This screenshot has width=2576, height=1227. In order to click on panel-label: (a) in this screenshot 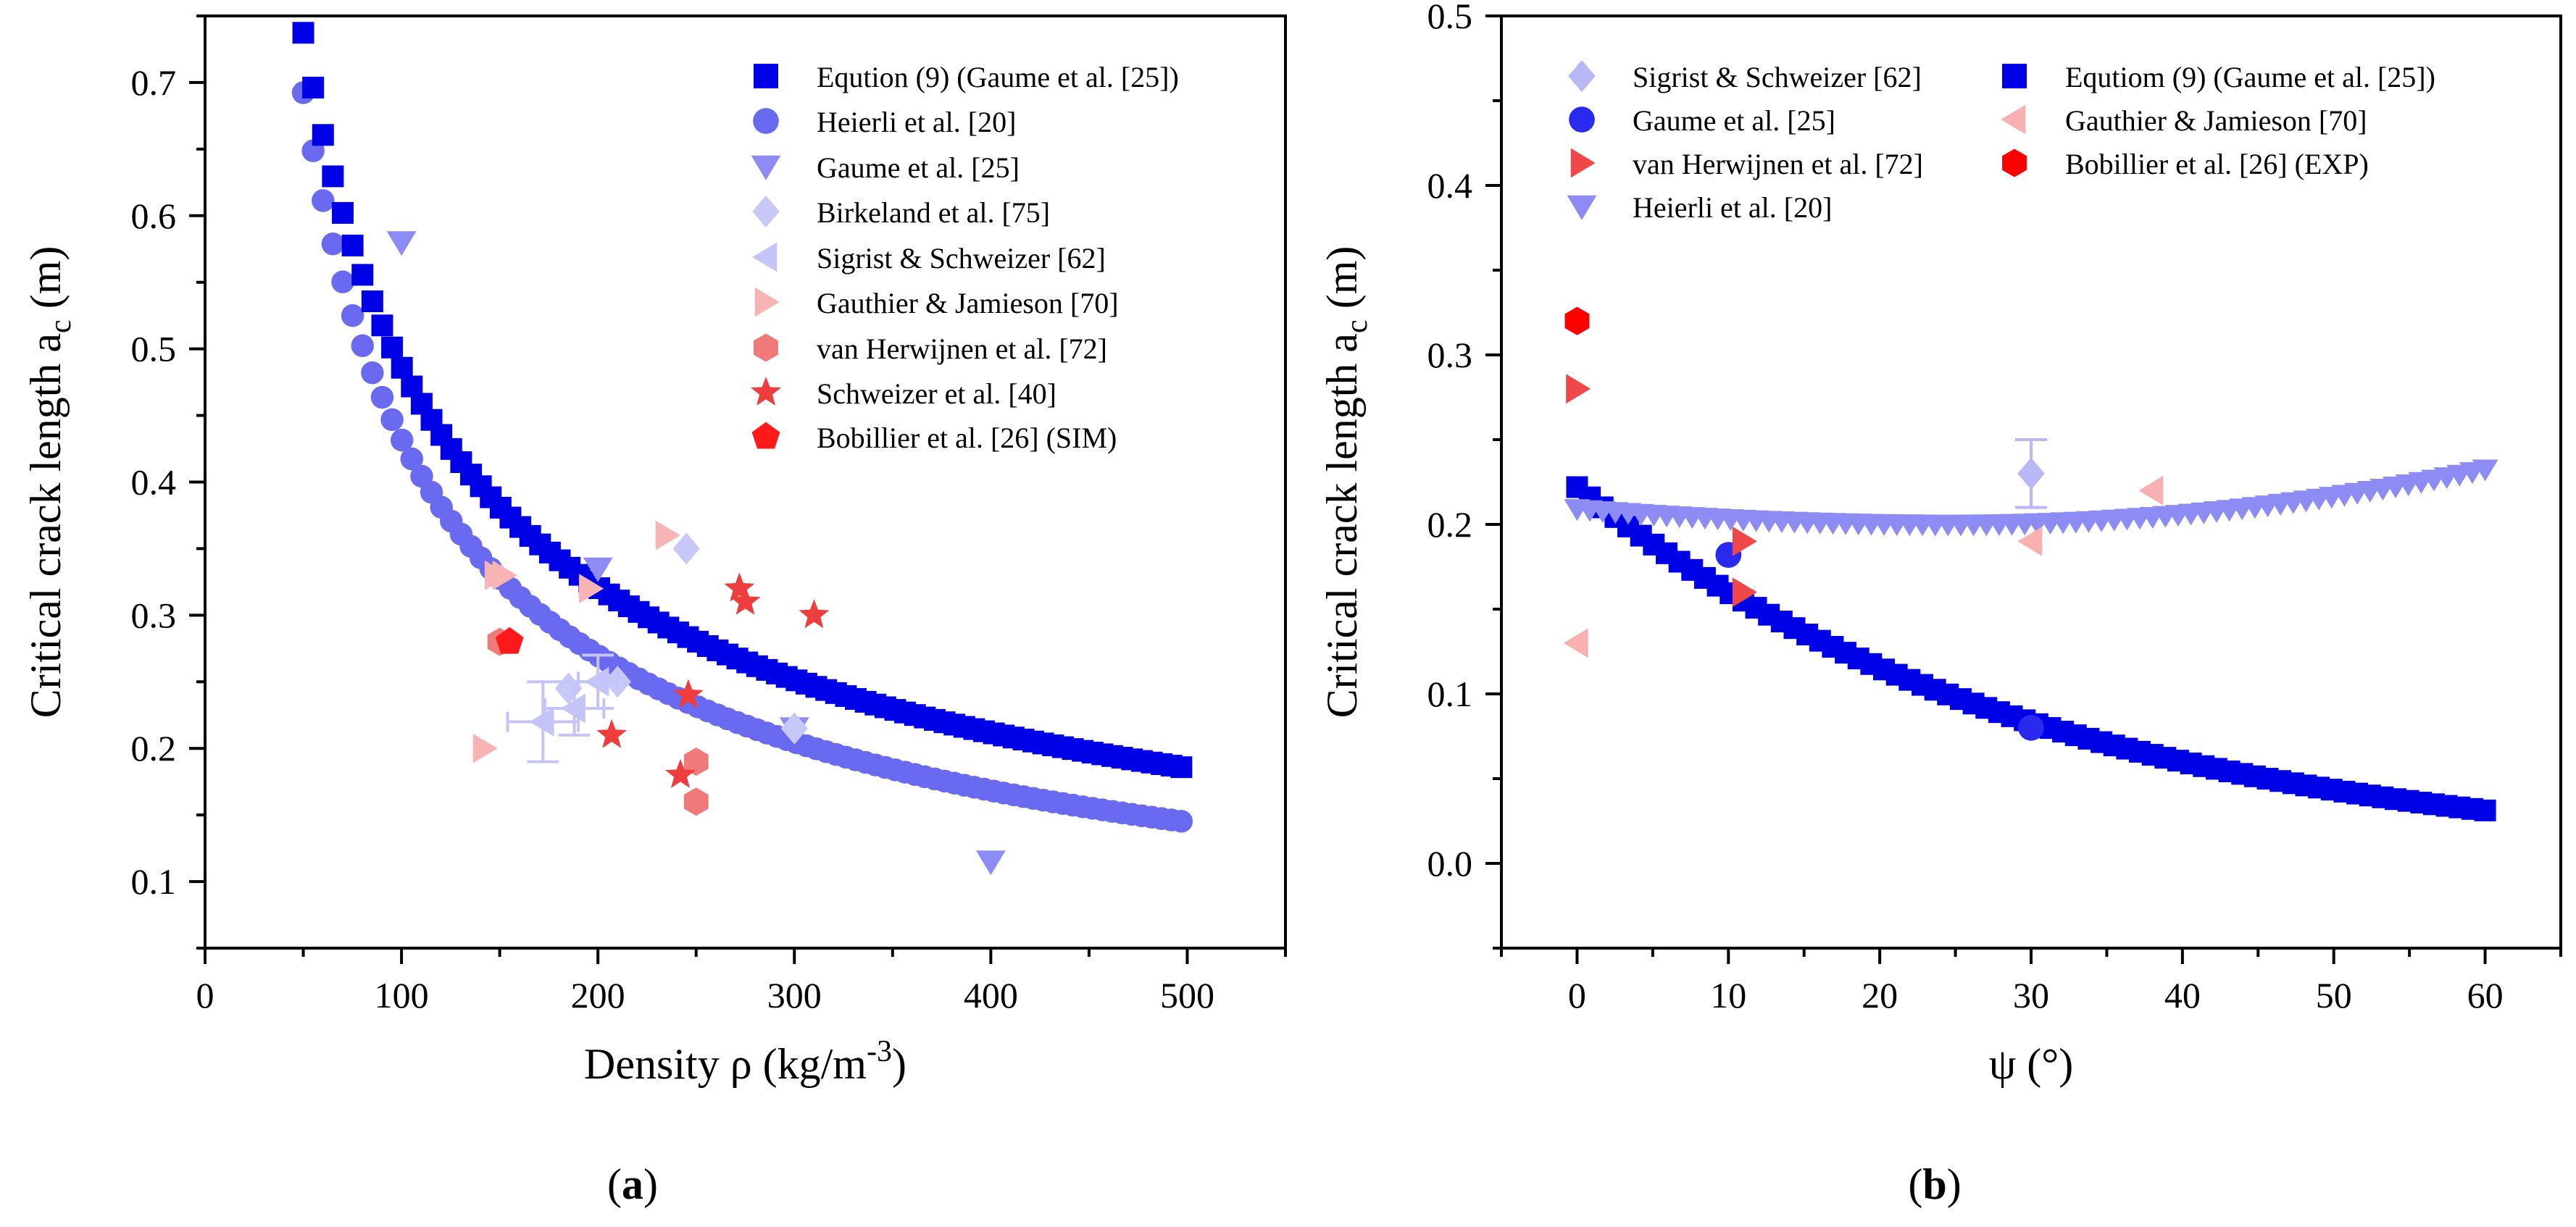, I will do `click(632, 1184)`.